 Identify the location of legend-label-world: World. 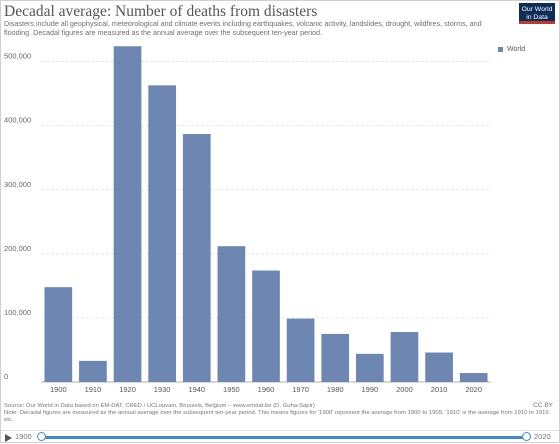
(516, 49).